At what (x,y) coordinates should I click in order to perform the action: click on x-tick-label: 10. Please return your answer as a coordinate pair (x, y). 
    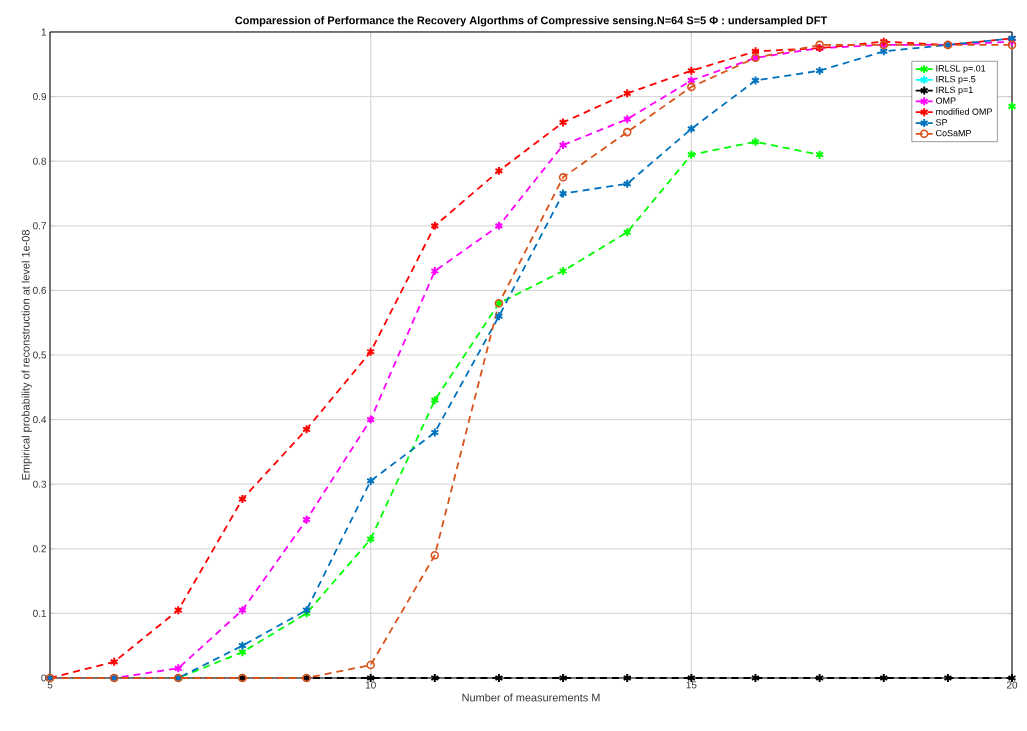
    Looking at the image, I should click on (370, 685).